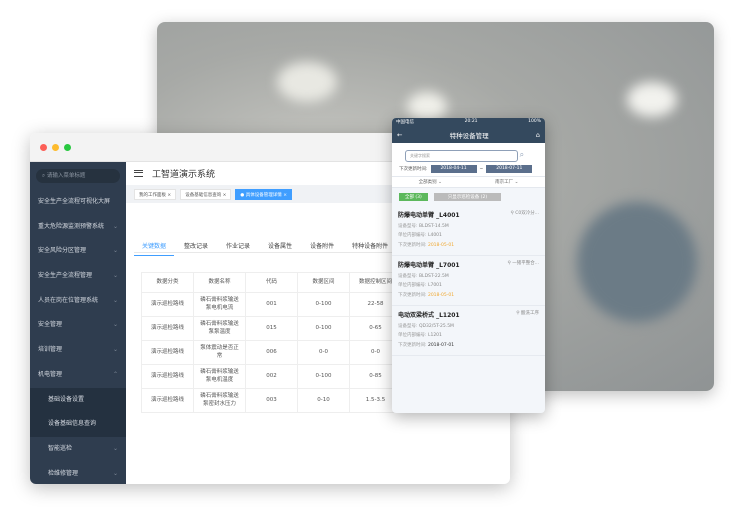  What do you see at coordinates (413, 169) in the screenshot?
I see `date-label: 下次更新时间:` at bounding box center [413, 169].